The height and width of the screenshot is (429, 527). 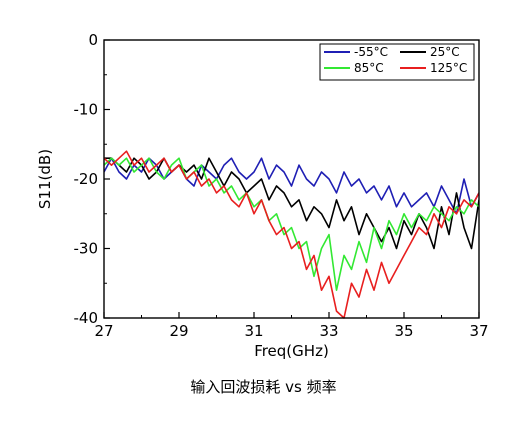 I want to click on x-tick-label-3: 33, so click(x=328, y=331).